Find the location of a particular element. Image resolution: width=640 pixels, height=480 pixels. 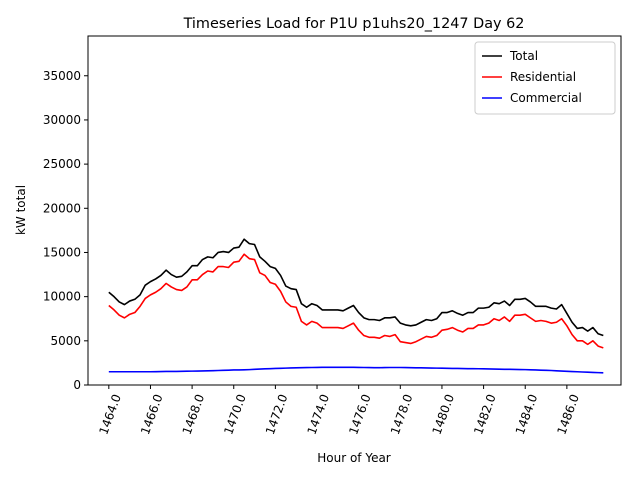

legend-label-residential: Residential is located at coordinates (543, 77).